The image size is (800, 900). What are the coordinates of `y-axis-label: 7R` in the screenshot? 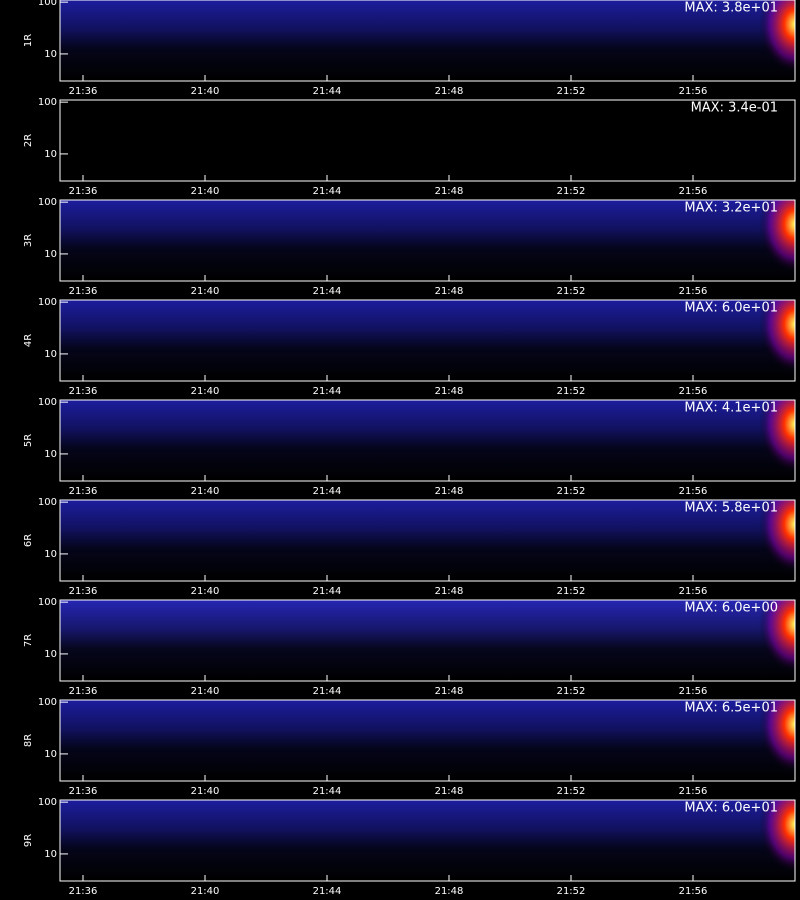 It's located at (28, 640).